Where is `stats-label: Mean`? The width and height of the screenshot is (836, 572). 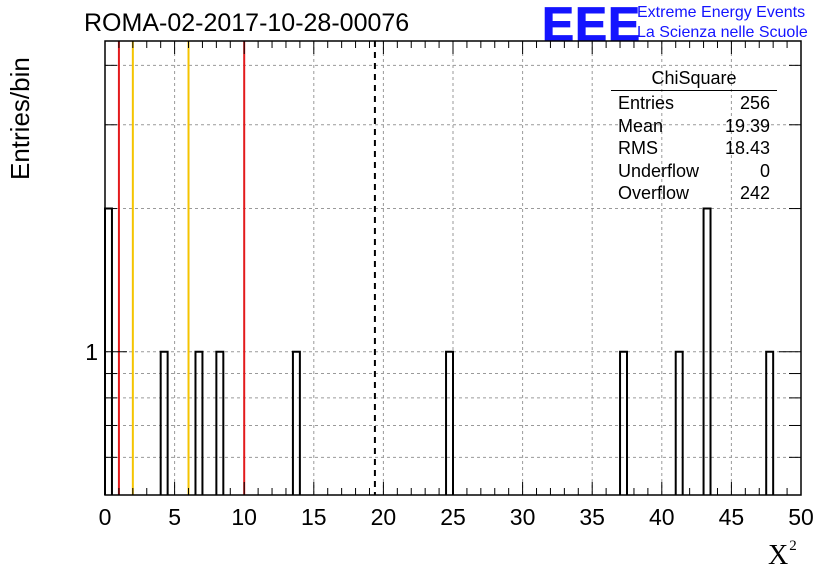 stats-label: Mean is located at coordinates (641, 125).